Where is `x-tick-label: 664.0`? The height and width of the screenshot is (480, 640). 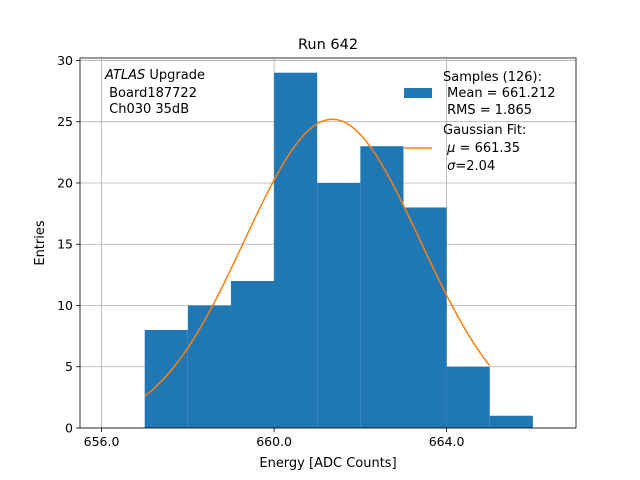
x-tick-label: 664.0 is located at coordinates (447, 441).